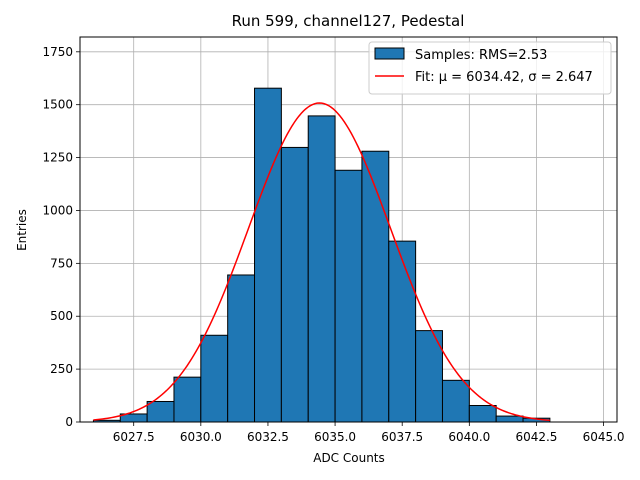 The width and height of the screenshot is (640, 480). Describe the element at coordinates (57, 210) in the screenshot. I see `y-tick-label: 1000` at that location.